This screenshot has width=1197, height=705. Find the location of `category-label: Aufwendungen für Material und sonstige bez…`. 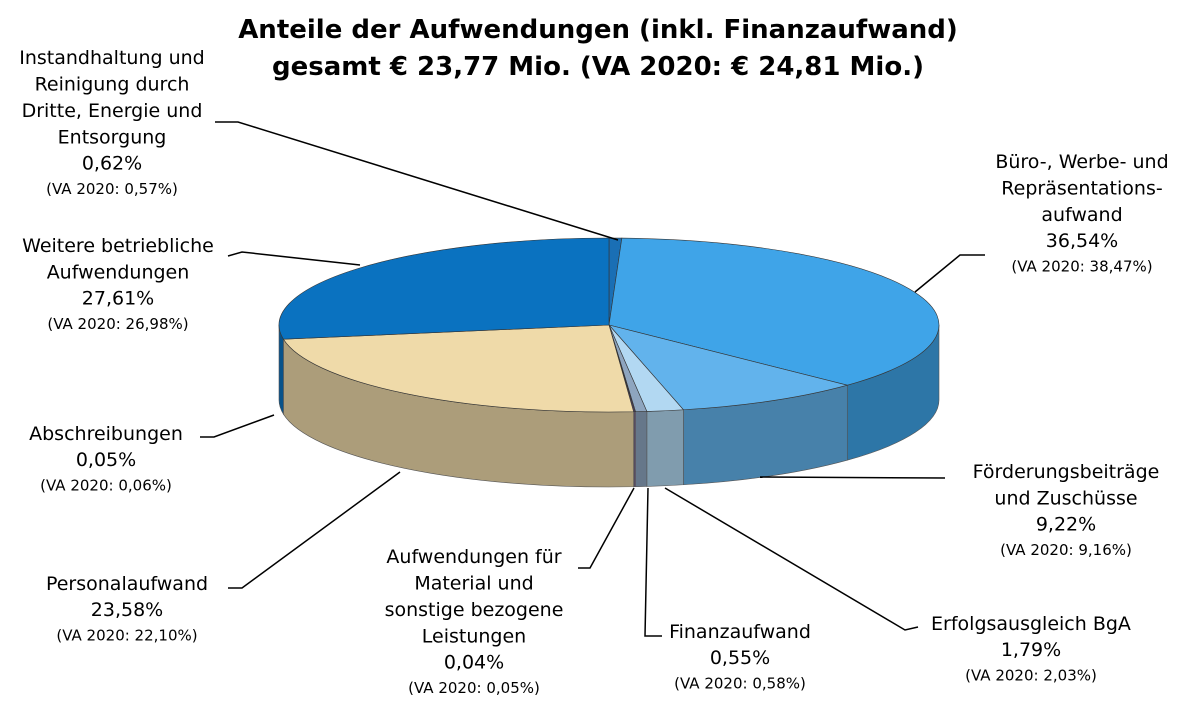

category-label: Aufwendungen für Material und sonstige bez… is located at coordinates (474, 597).